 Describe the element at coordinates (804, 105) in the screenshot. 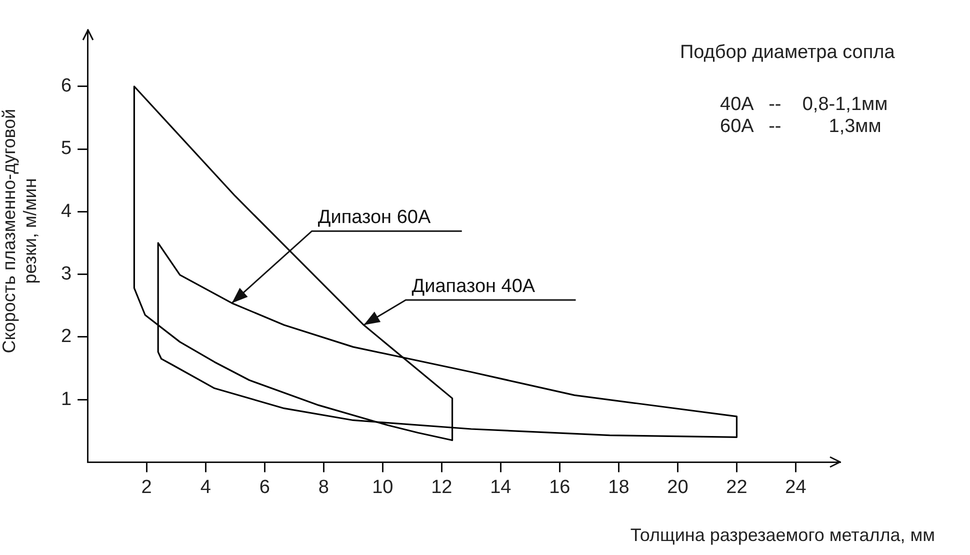

I see `annotation: 40A -- 0,8-1,1мм` at that location.